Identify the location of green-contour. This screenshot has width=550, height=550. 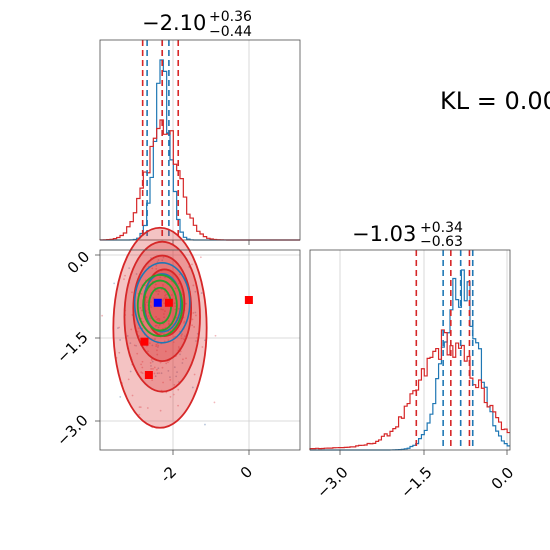
(160, 306).